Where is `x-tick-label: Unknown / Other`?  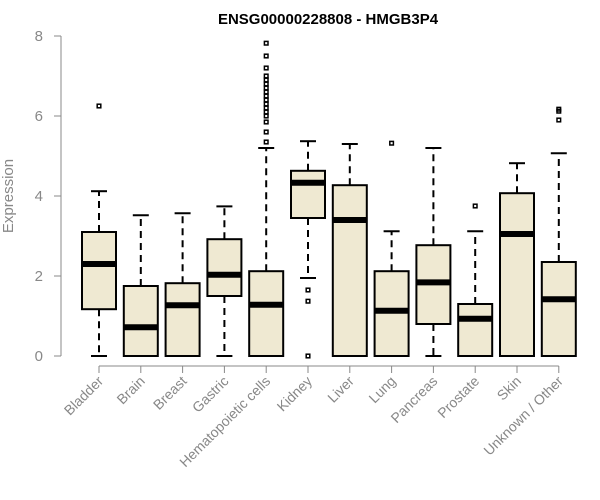 x-tick-label: Unknown / Other is located at coordinates (523, 416).